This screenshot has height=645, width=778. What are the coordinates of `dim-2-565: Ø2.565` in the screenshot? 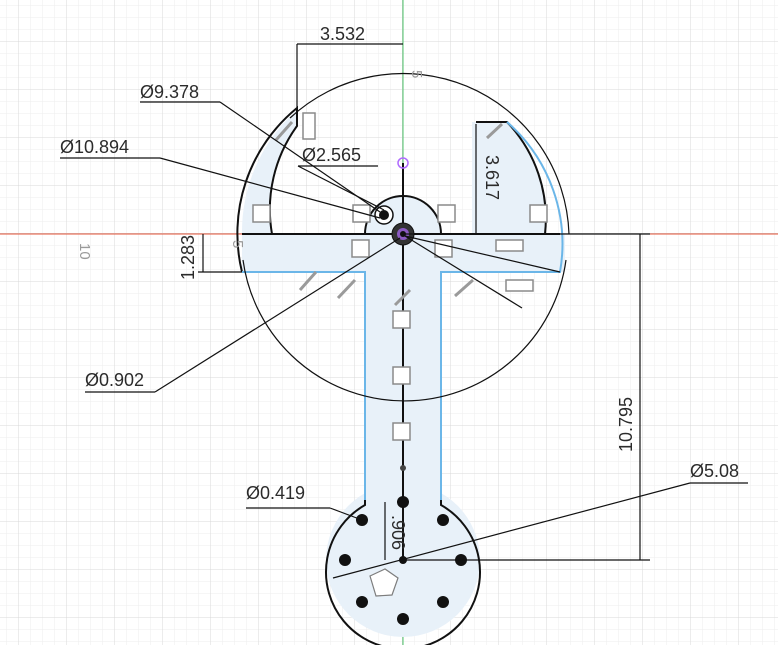 It's located at (331, 155).